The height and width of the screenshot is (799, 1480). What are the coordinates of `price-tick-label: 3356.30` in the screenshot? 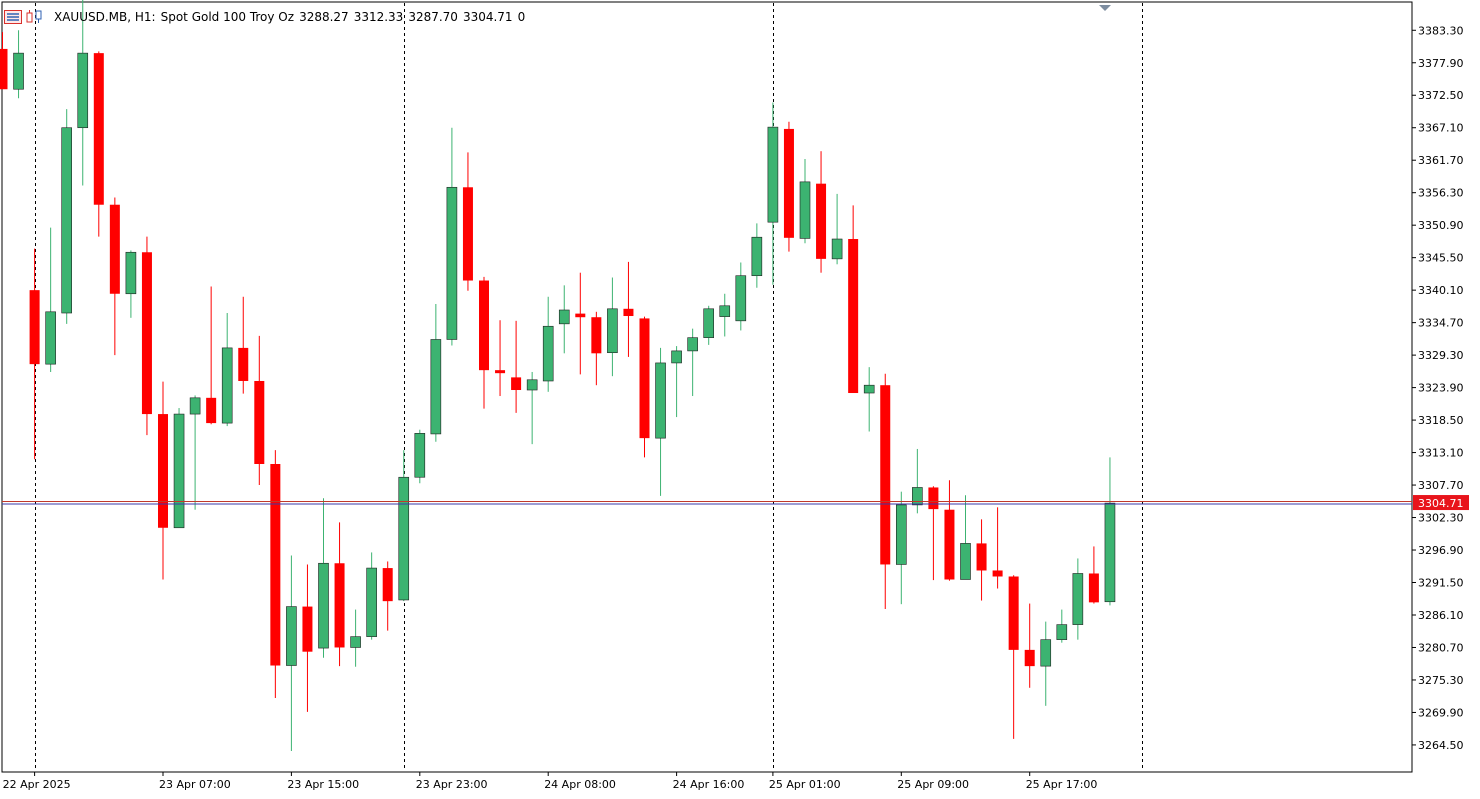 It's located at (1441, 193).